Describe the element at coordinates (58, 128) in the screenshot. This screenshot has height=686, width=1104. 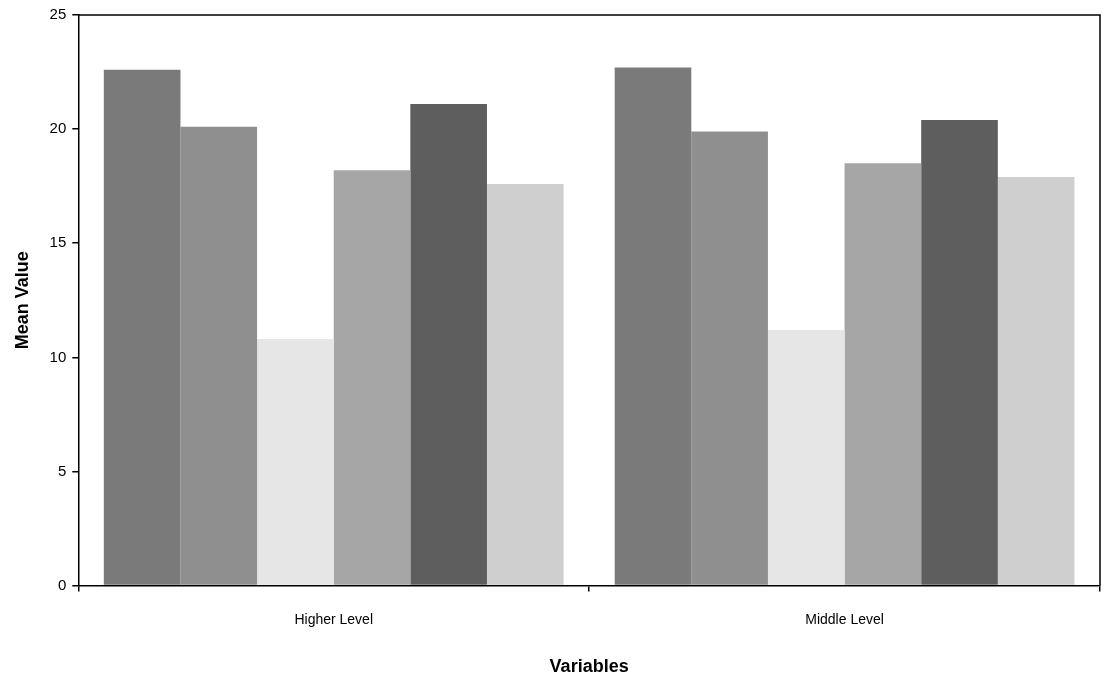
I see `y-tick-label: 20` at that location.